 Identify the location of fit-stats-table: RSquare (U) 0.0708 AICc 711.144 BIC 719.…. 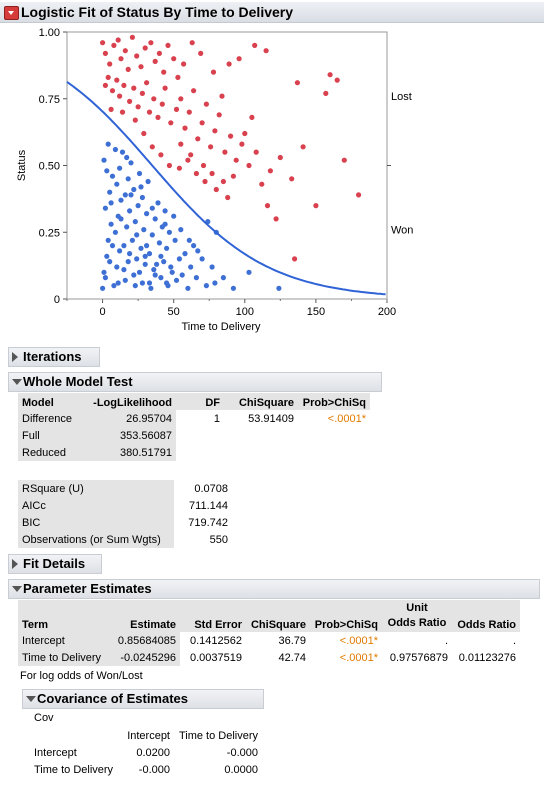
(125, 514).